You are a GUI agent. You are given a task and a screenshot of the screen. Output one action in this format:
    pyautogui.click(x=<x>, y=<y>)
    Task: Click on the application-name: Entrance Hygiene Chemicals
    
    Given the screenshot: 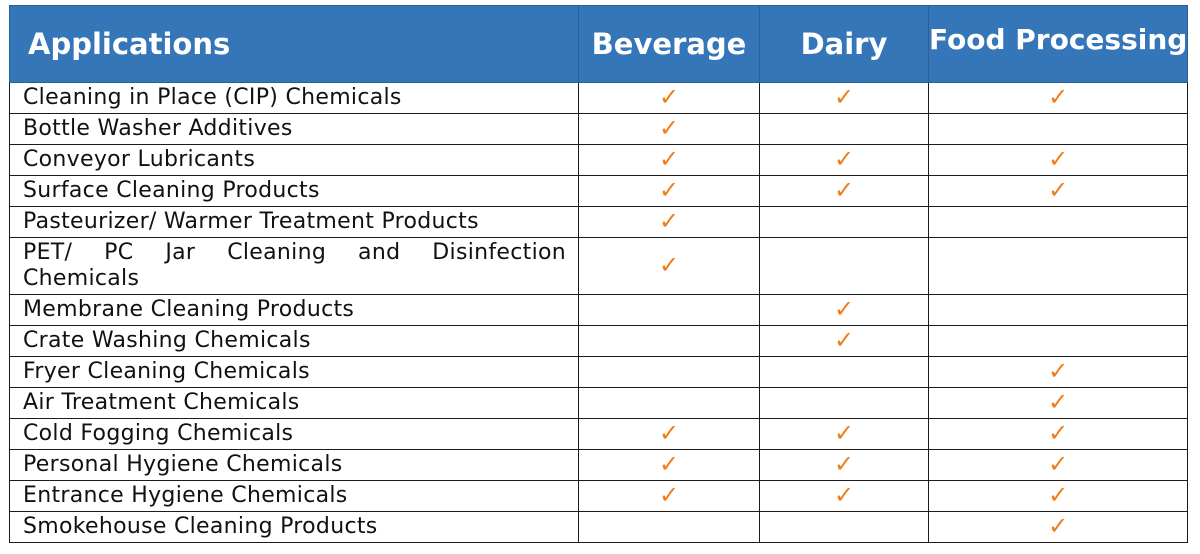 What is the action you would take?
    pyautogui.click(x=294, y=496)
    